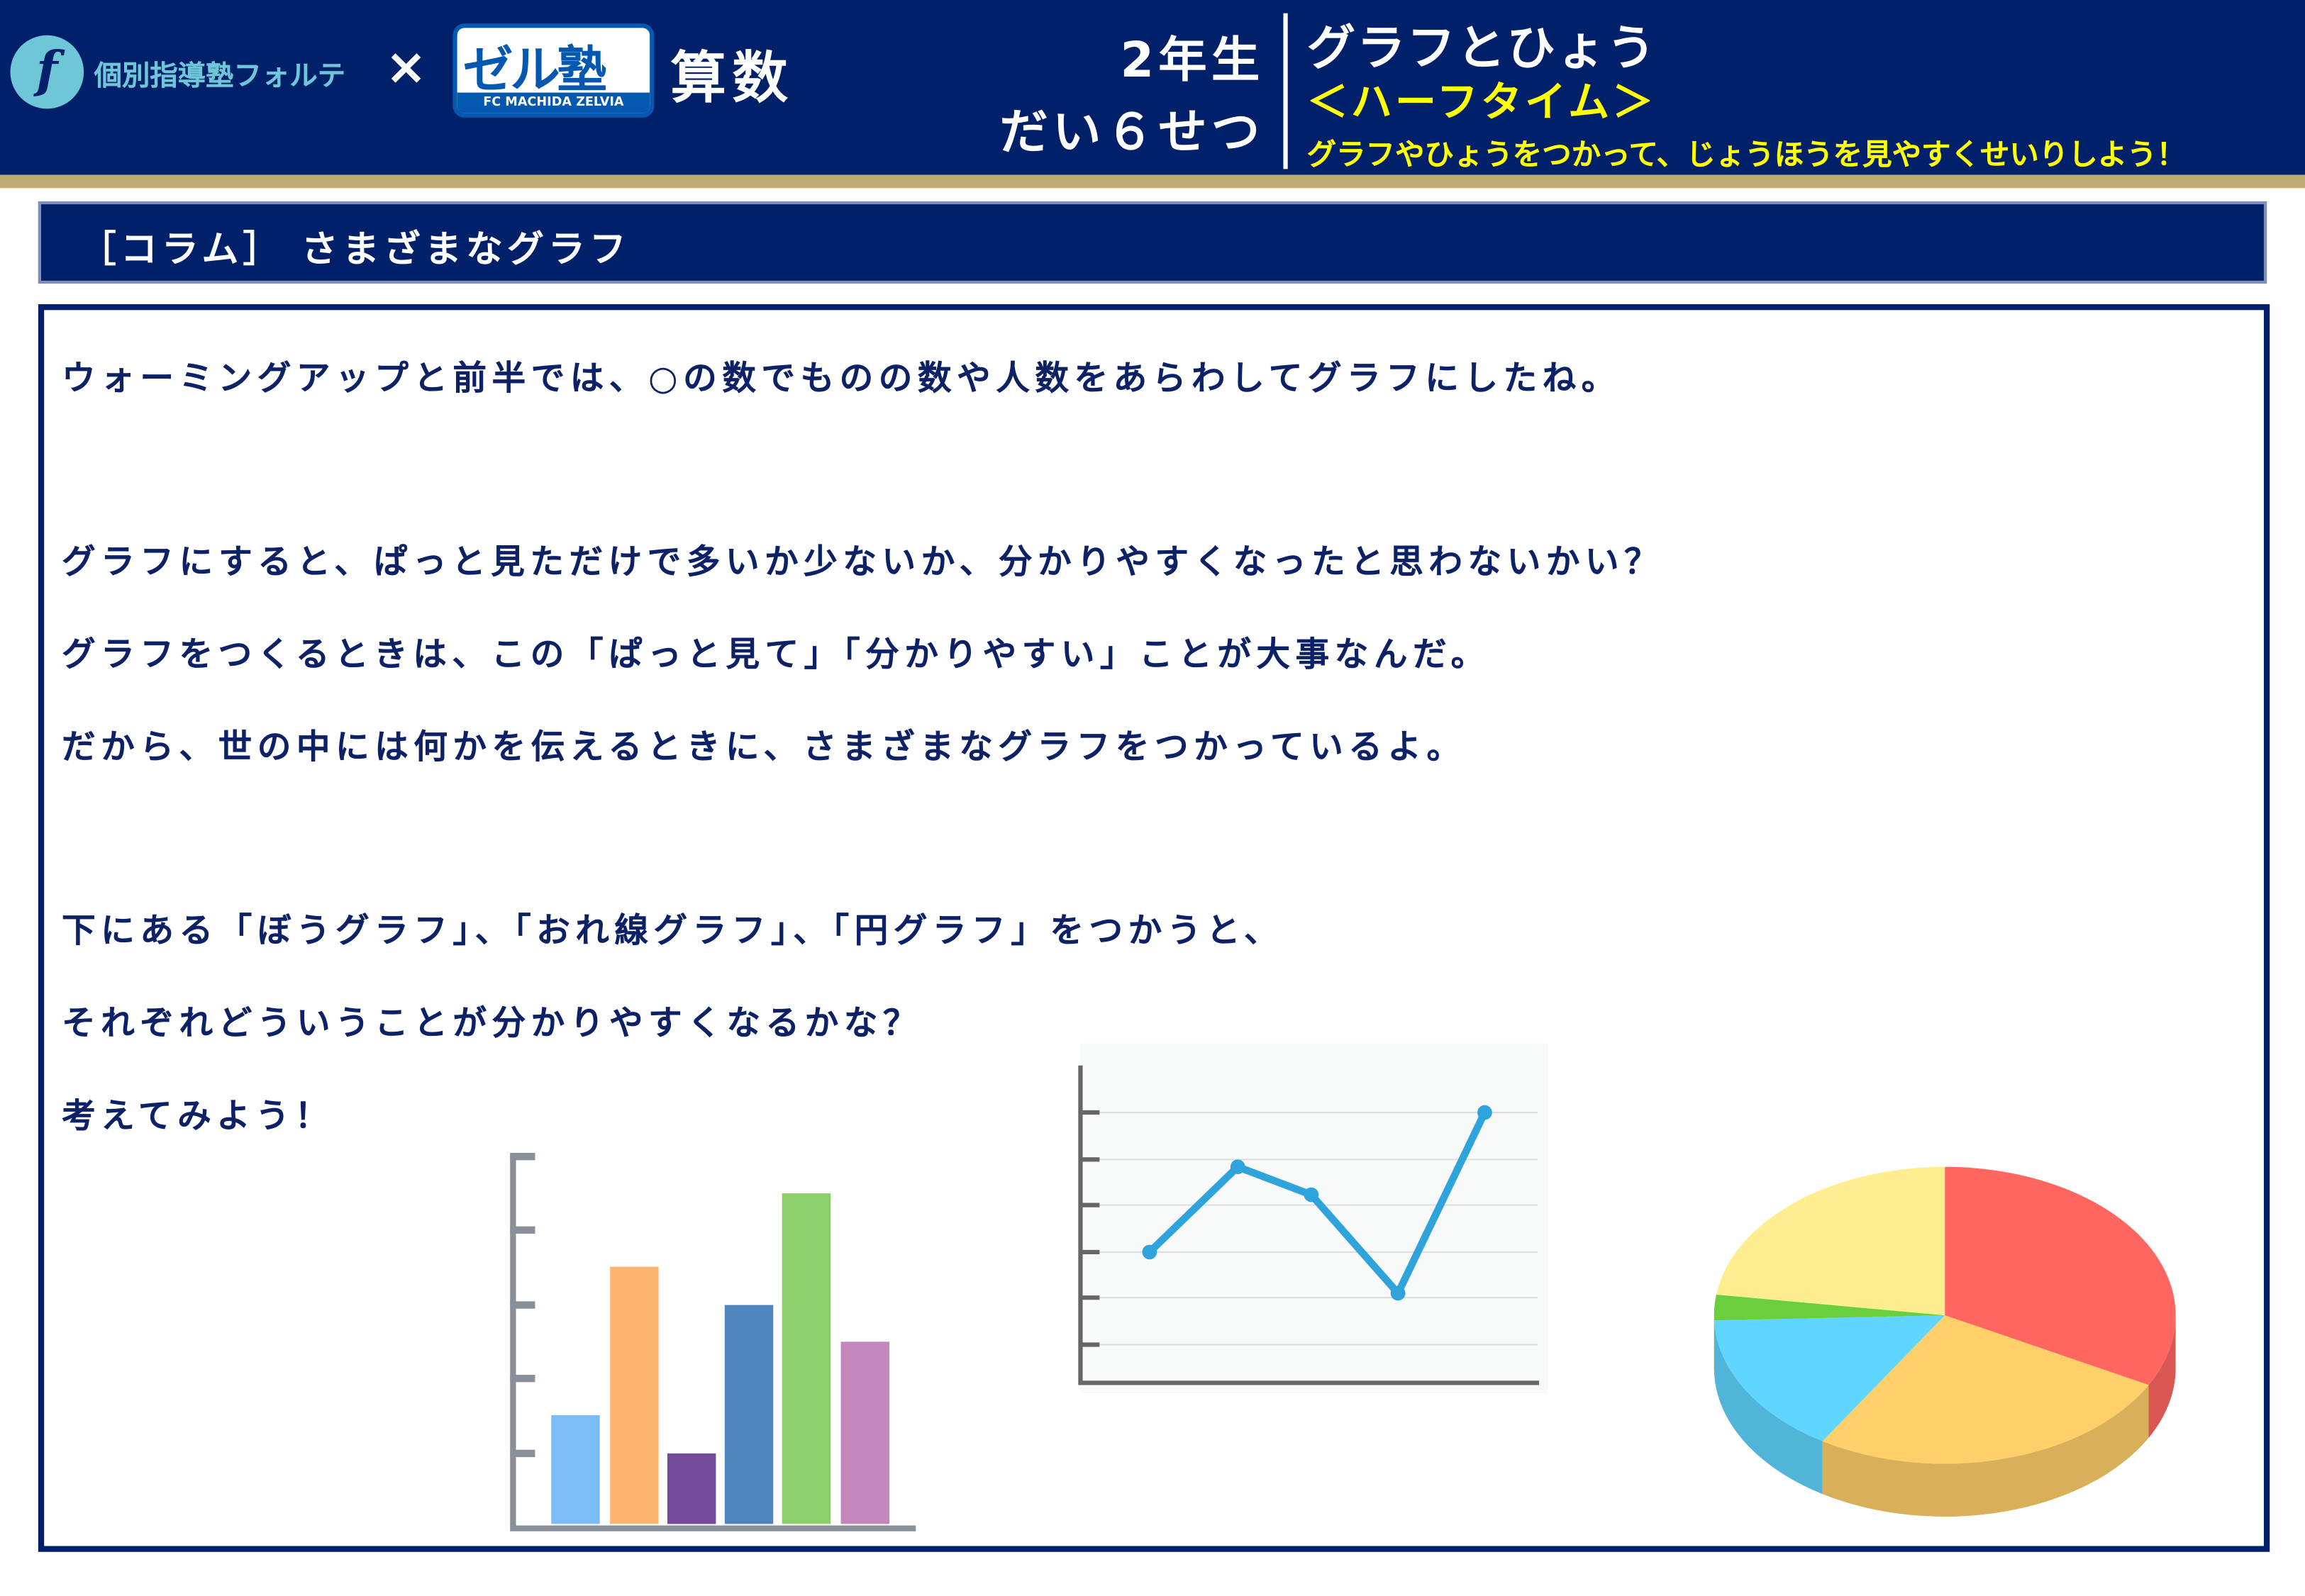  I want to click on pie-illustration-slice, so click(1830, 1241).